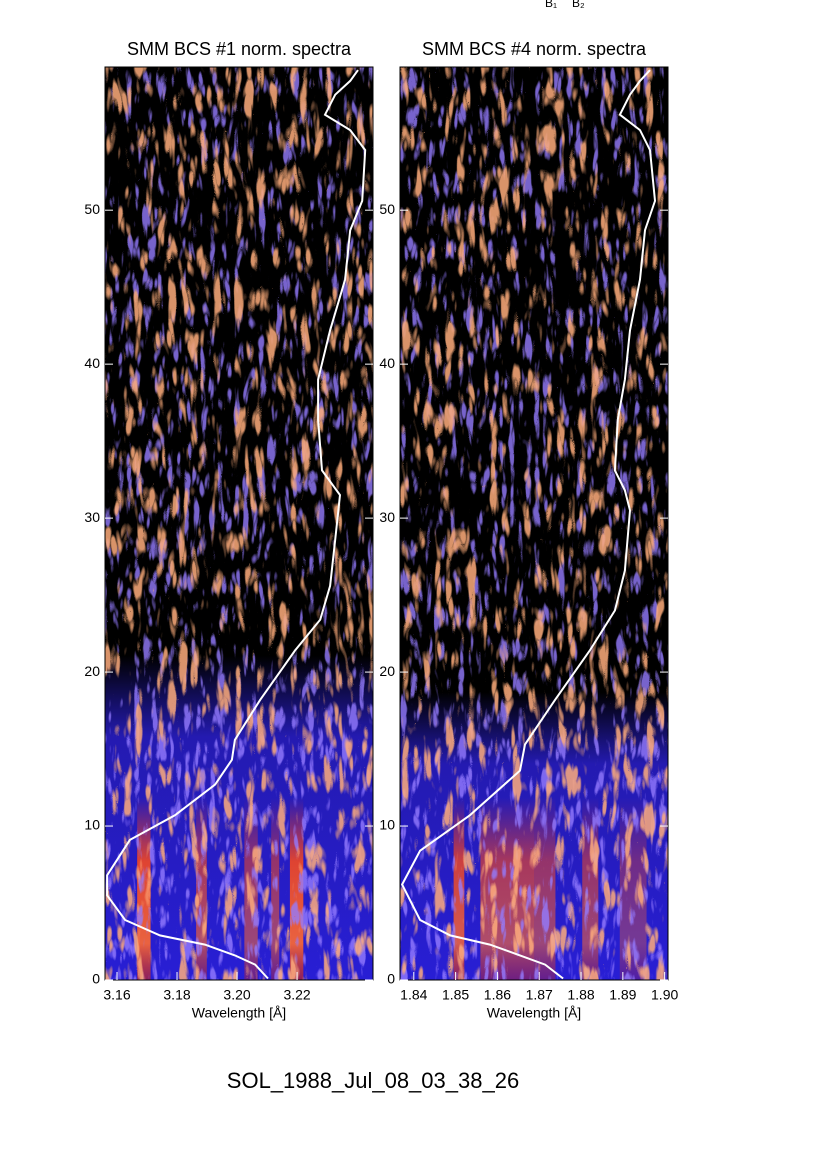 Image resolution: width=826 pixels, height=1169 pixels. What do you see at coordinates (534, 49) in the screenshot?
I see `panel-title: SMM BCS #4 norm. spectra` at bounding box center [534, 49].